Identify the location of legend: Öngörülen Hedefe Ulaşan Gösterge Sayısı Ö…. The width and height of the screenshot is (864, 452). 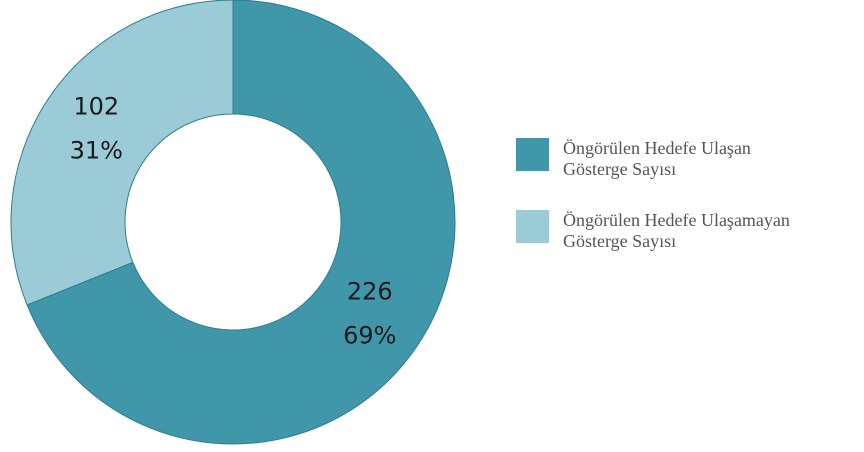
(662, 210).